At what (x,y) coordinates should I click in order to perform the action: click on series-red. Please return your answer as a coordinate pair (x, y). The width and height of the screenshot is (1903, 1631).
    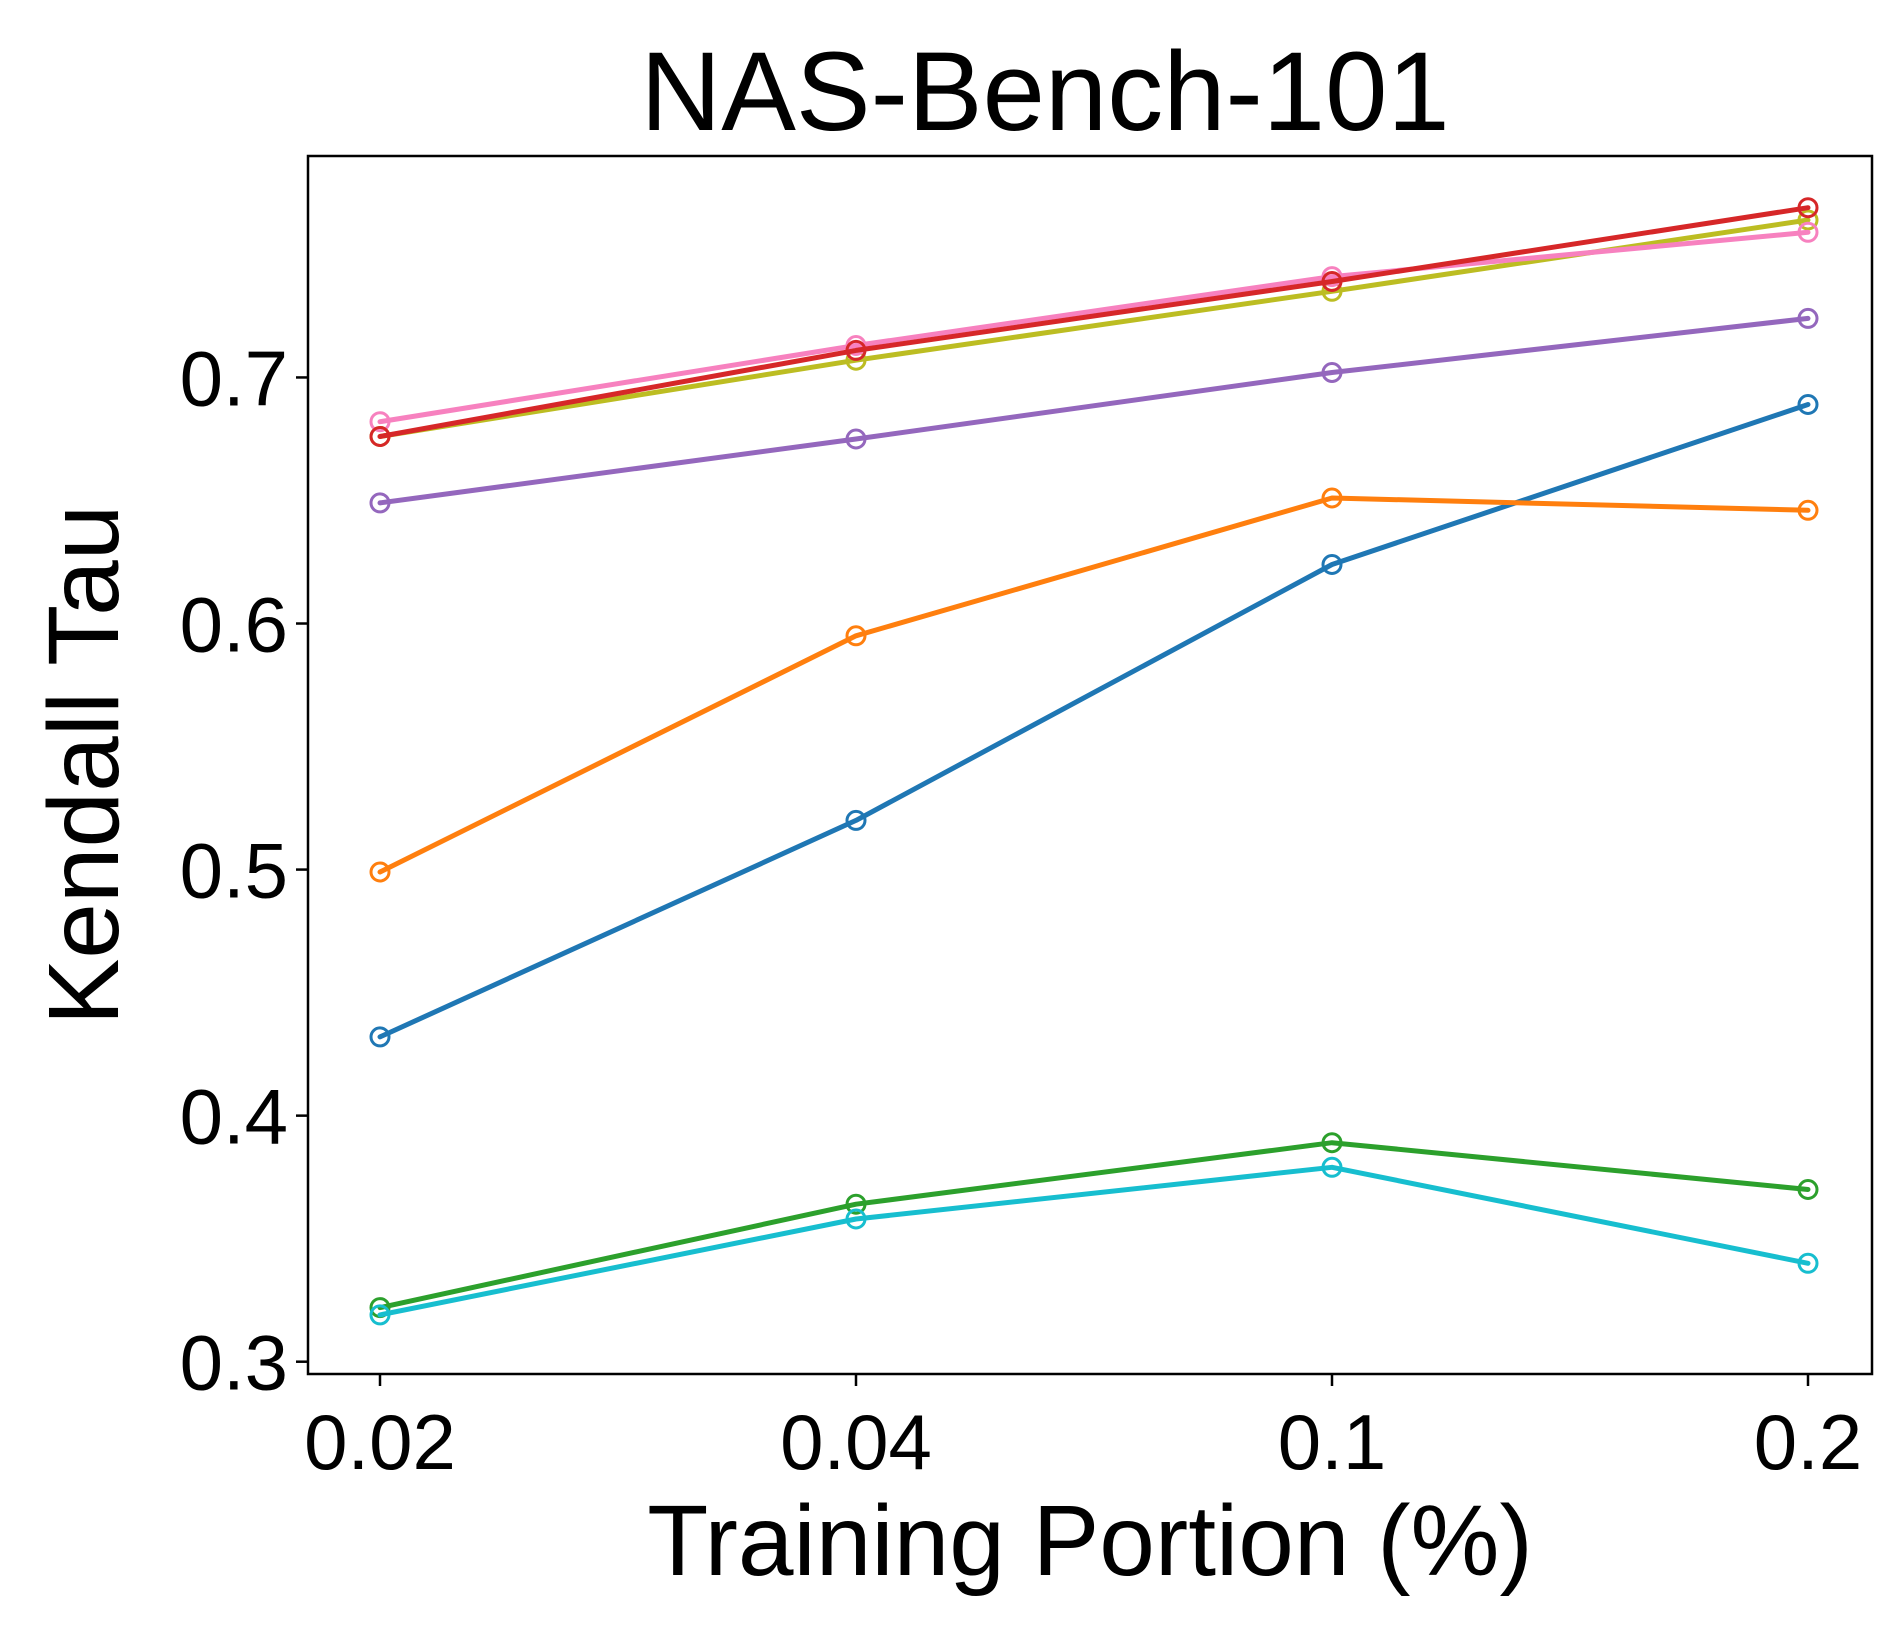
    Looking at the image, I should click on (1094, 322).